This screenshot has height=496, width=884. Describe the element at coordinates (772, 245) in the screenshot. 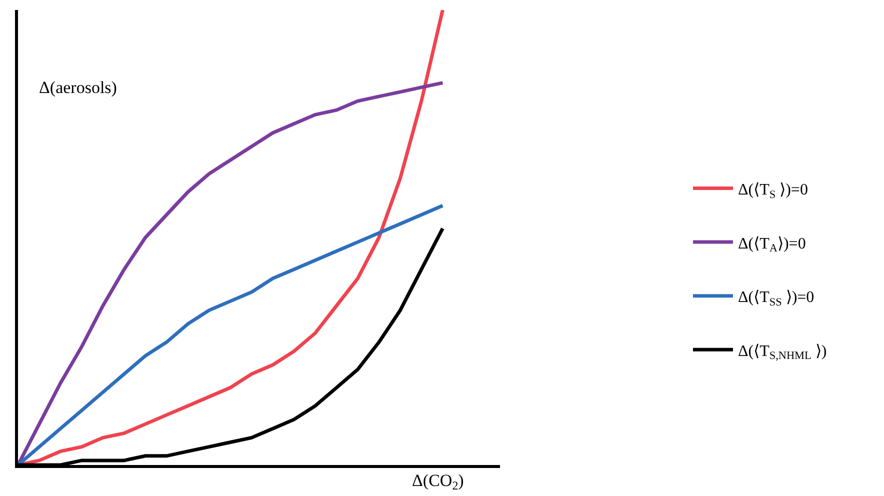

I see `legend-label: Δ(⟨T$_{A}$⟩)=0` at that location.